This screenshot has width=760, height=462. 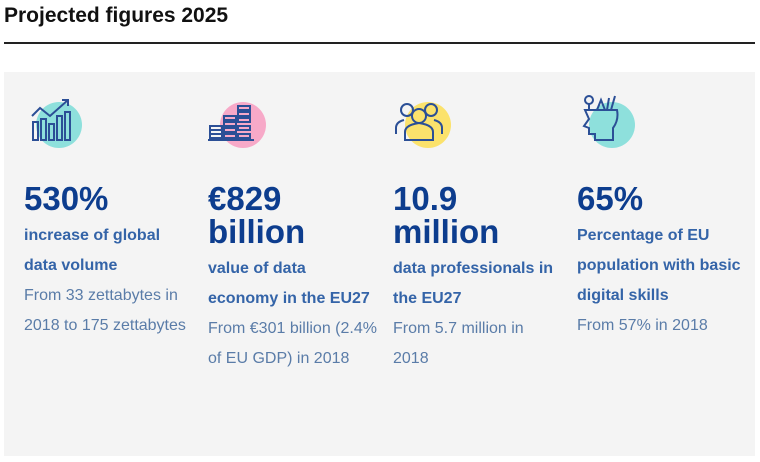 What do you see at coordinates (642, 325) in the screenshot?
I see `figure-detail: From 57% in 2018` at bounding box center [642, 325].